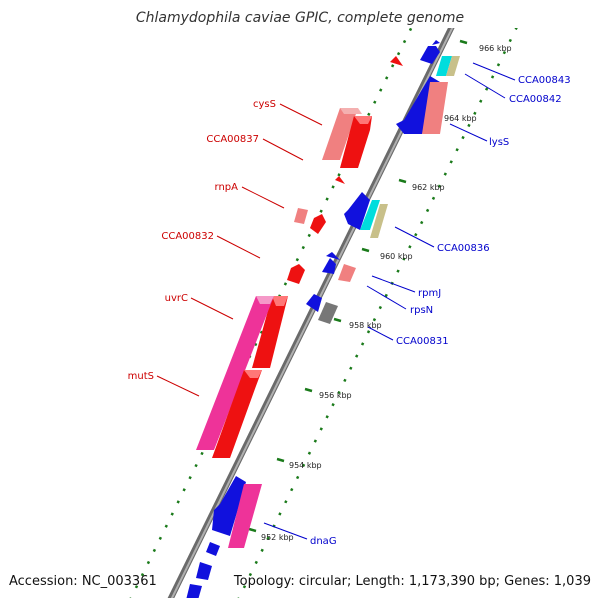 The height and width of the screenshot is (600, 600). I want to click on kbp-label-964: 964 kbp, so click(460, 118).